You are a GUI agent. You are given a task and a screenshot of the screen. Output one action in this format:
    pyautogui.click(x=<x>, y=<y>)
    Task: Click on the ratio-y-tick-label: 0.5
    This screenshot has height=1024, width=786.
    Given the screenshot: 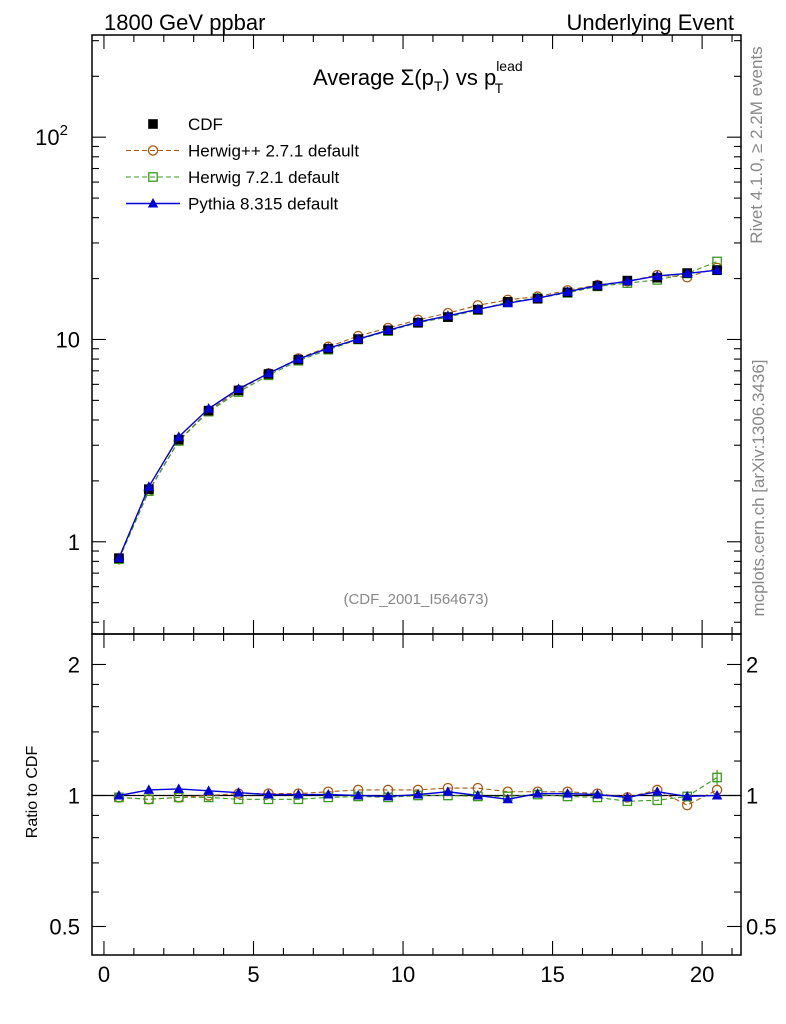 What is the action you would take?
    pyautogui.click(x=64, y=926)
    